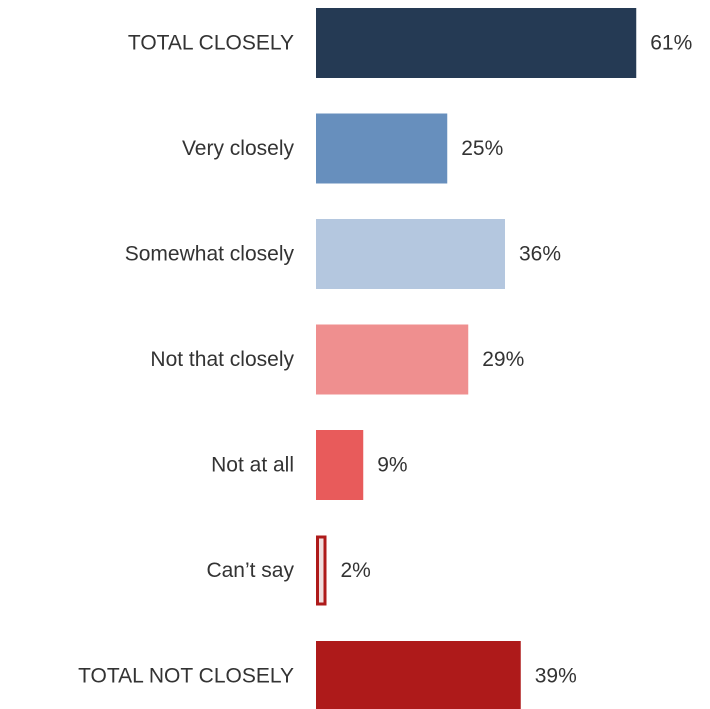 The width and height of the screenshot is (710, 709). What do you see at coordinates (321, 570) in the screenshot?
I see `bar-can-t-say` at bounding box center [321, 570].